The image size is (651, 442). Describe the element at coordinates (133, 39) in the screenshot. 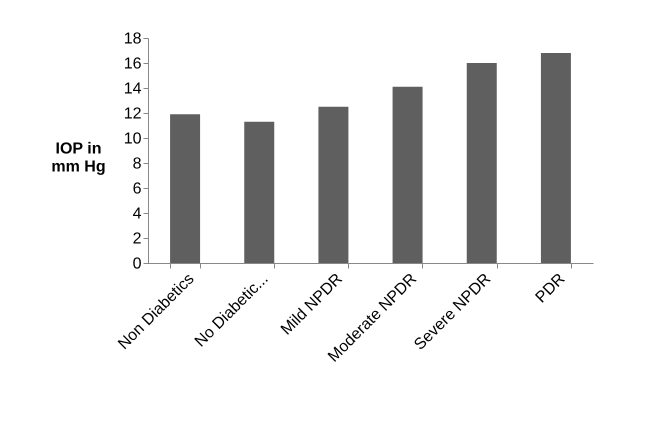

I see `y-tick-label: 18` at that location.